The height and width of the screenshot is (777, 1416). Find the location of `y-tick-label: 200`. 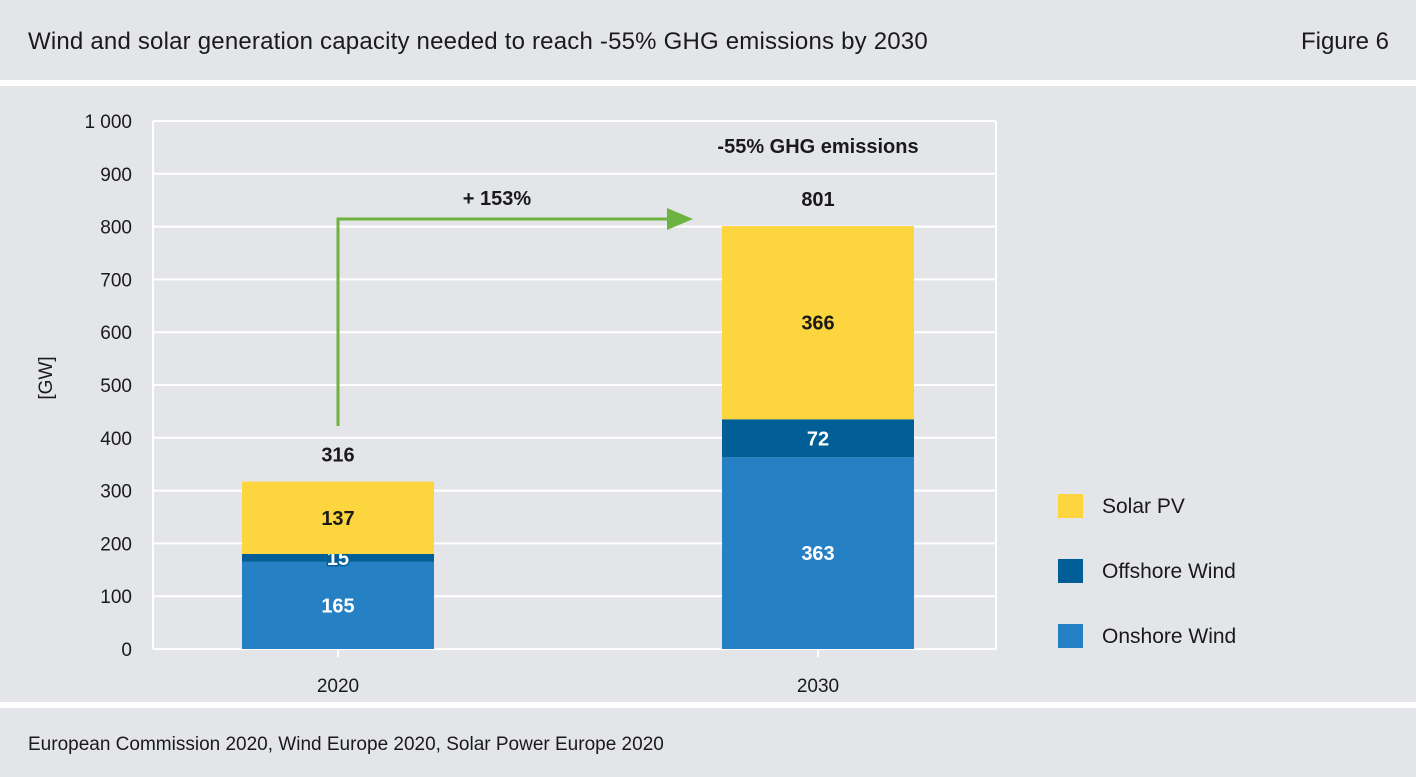

y-tick-label: 200 is located at coordinates (116, 544).